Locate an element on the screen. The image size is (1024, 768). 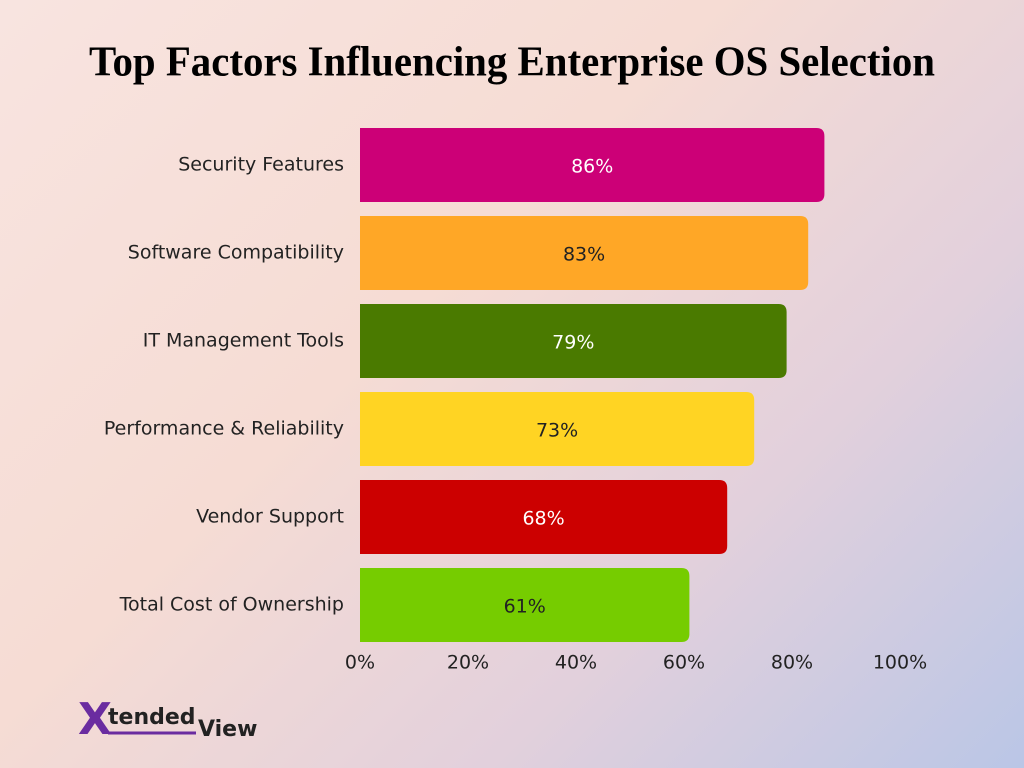
value-label: 83% is located at coordinates (584, 255).